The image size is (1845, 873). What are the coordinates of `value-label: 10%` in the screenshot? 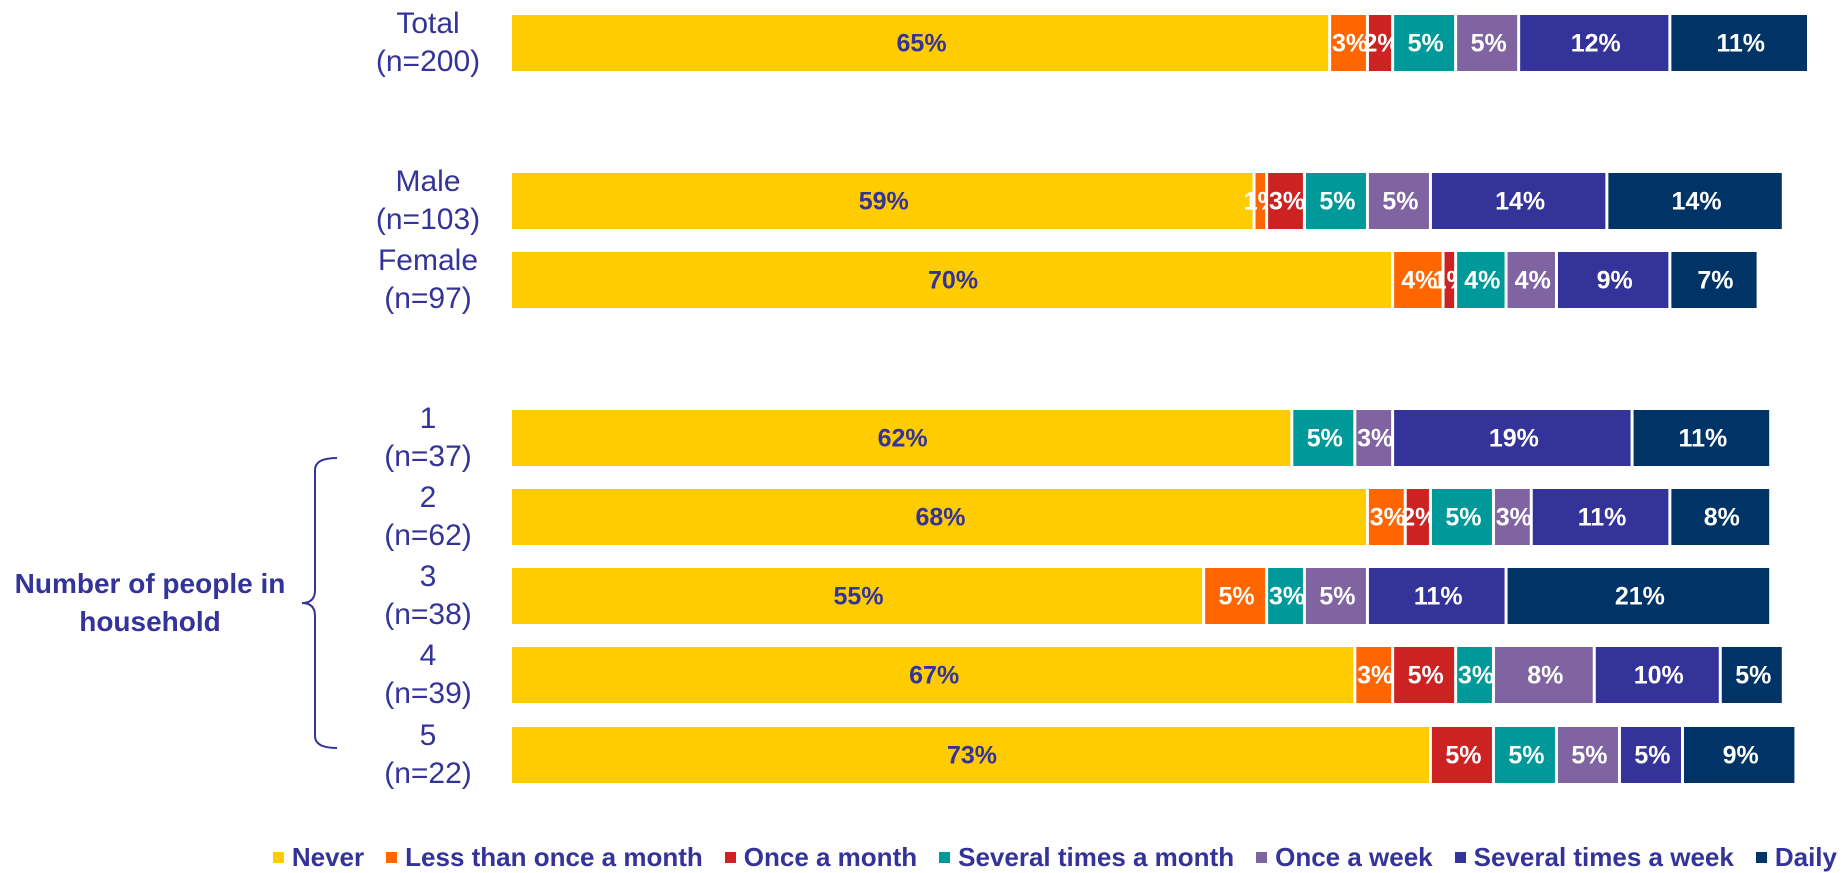 It's located at (1659, 676).